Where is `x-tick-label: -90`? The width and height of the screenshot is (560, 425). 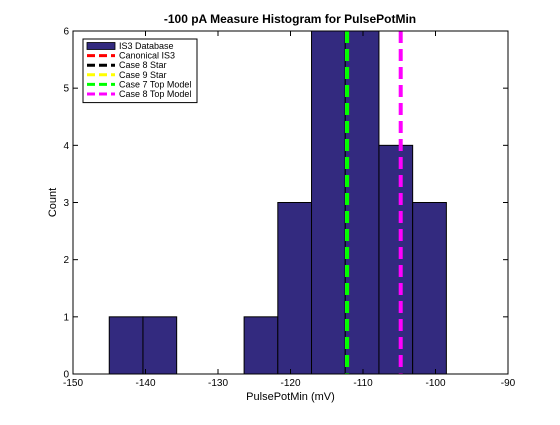 x-tick-label: -90 is located at coordinates (508, 383).